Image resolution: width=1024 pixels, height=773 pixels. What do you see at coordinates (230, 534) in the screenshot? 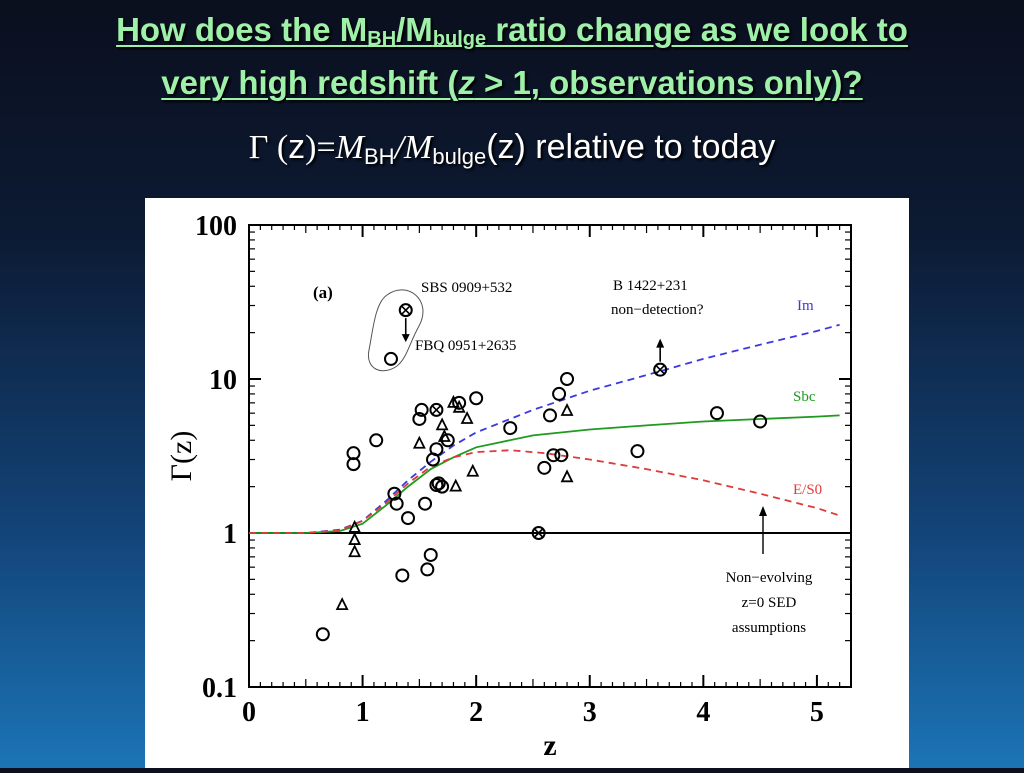
I see `y-tick-label: 1` at bounding box center [230, 534].